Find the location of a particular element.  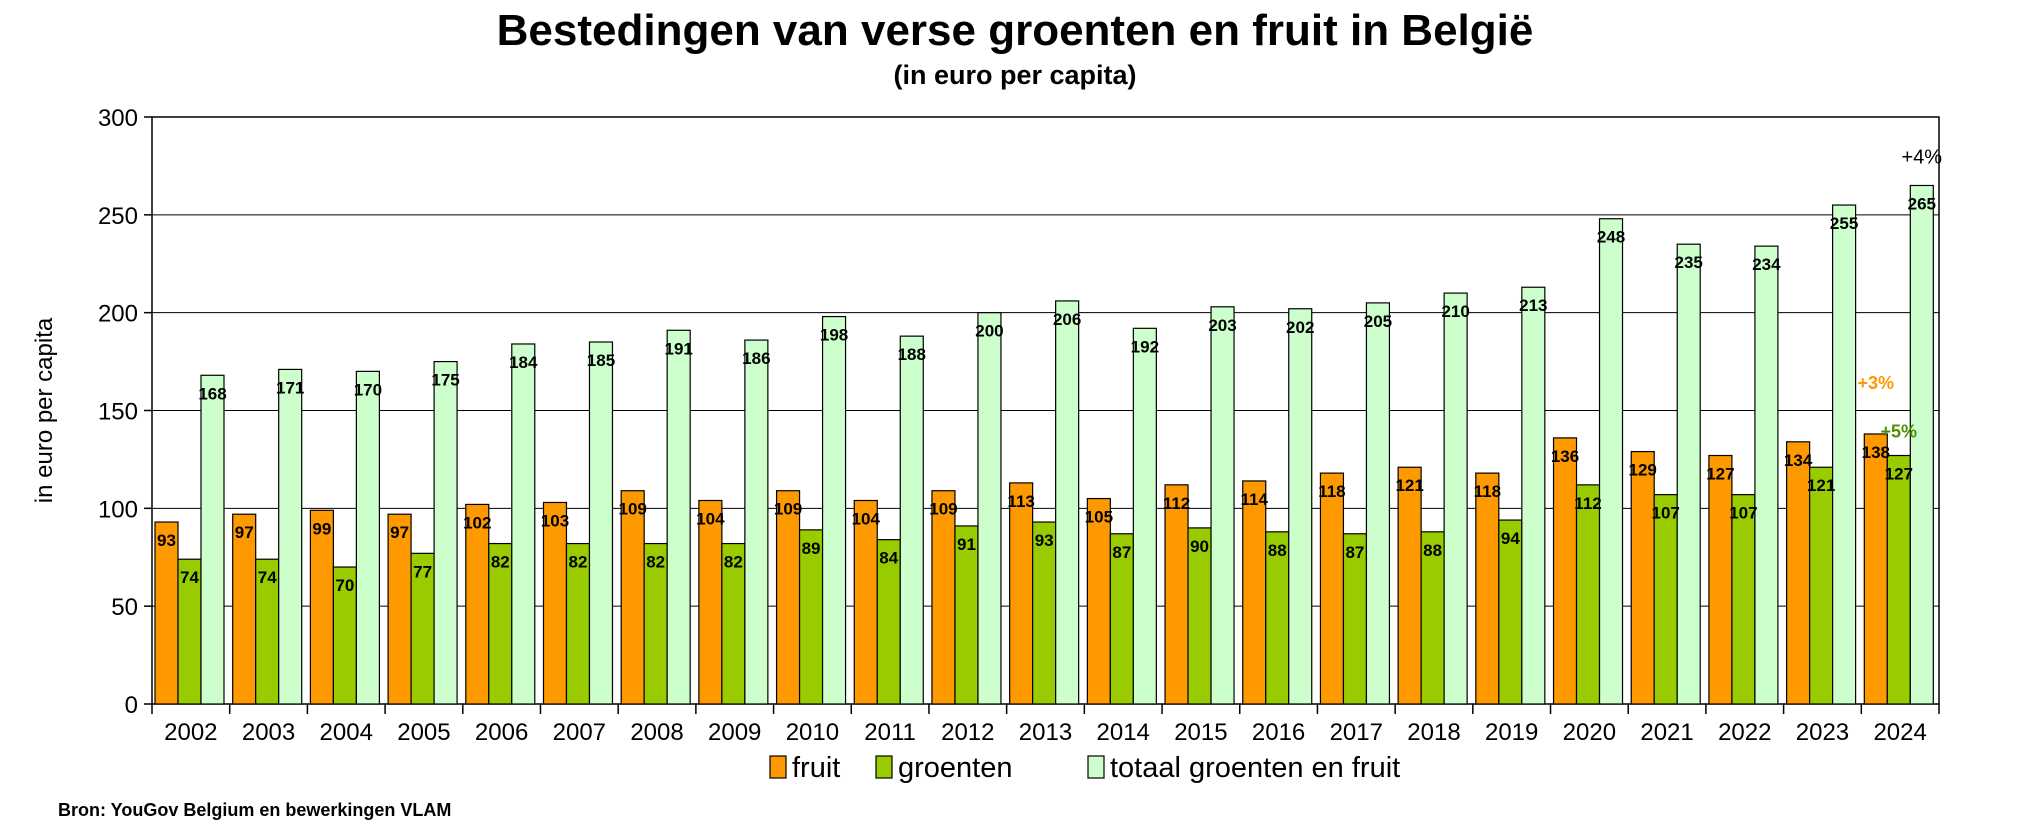

bar-groenten-2022 is located at coordinates (1743, 599).